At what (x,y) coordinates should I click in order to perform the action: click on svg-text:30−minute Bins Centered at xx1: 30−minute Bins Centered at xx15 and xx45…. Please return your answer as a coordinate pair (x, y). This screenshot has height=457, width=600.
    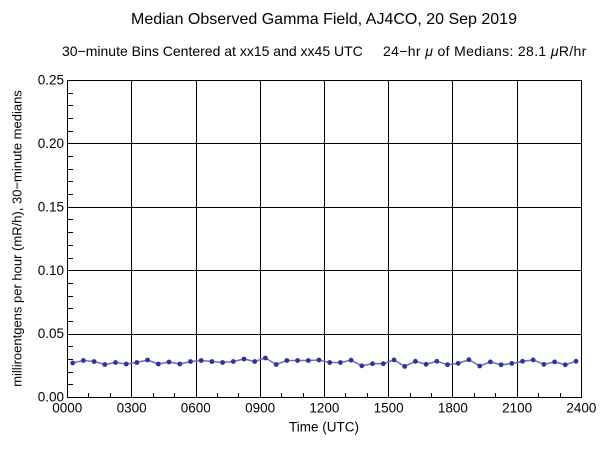
    Looking at the image, I should click on (212, 51).